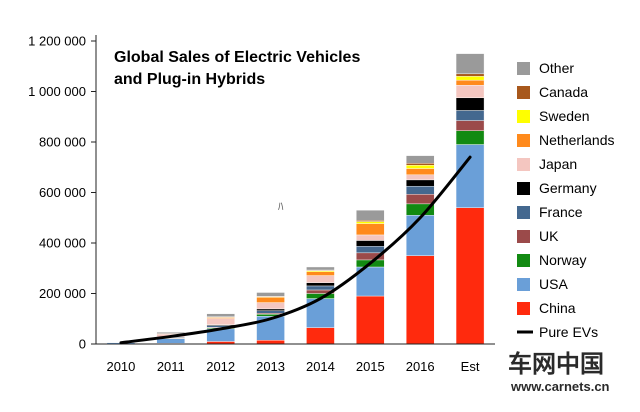 Image resolution: width=640 pixels, height=412 pixels. What do you see at coordinates (420, 183) in the screenshot?
I see `bar-segment-germany-2016` at bounding box center [420, 183].